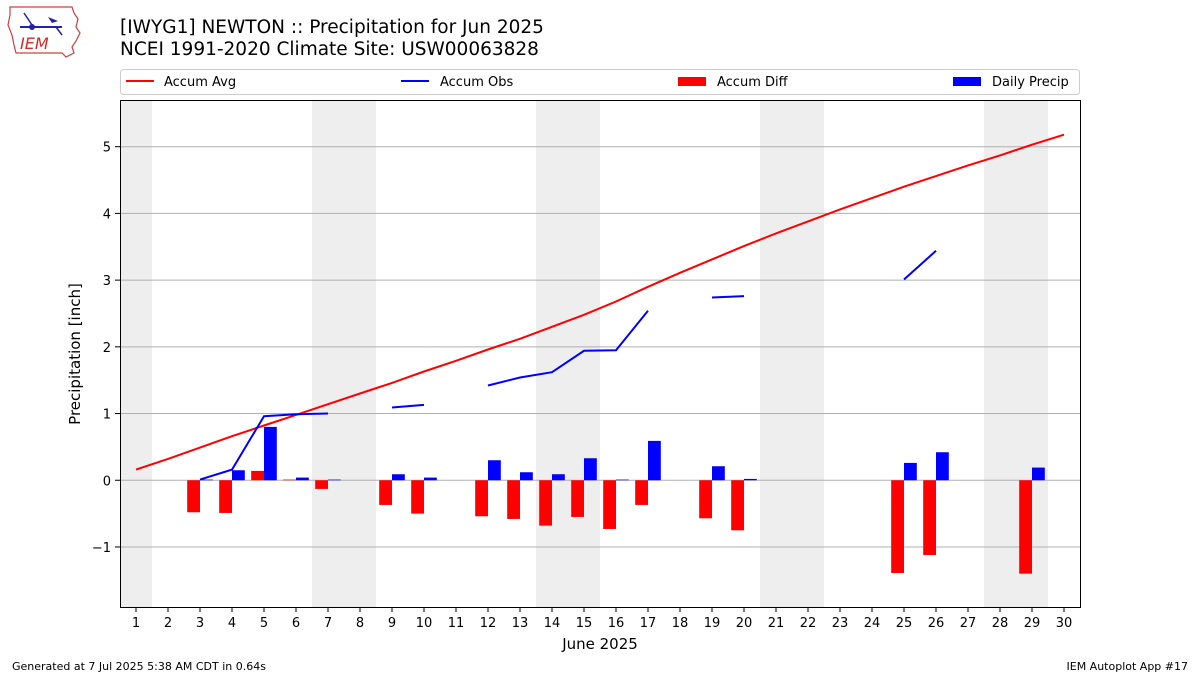  I want to click on x-tick-label-24: 25, so click(904, 623).